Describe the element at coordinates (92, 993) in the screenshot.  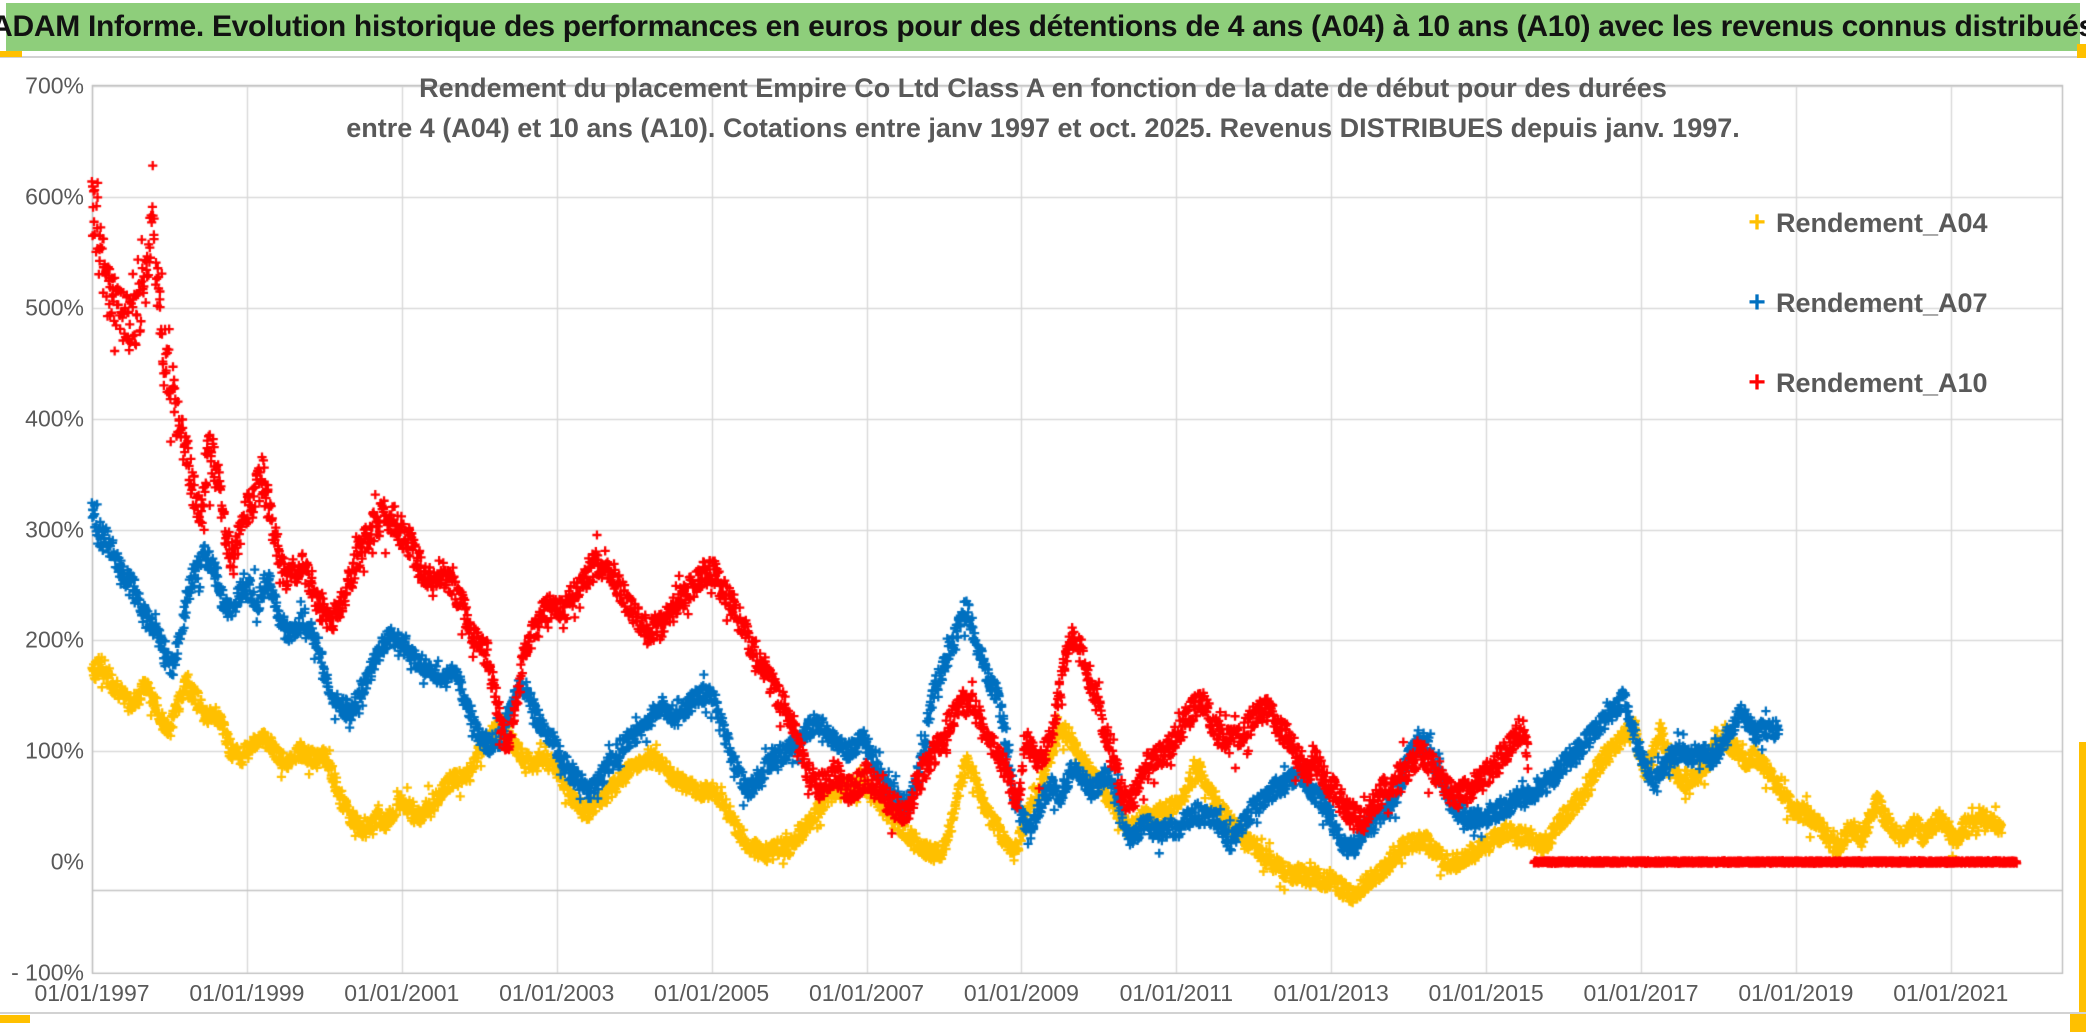
I see `x-axis-label: 01/01/1997` at that location.